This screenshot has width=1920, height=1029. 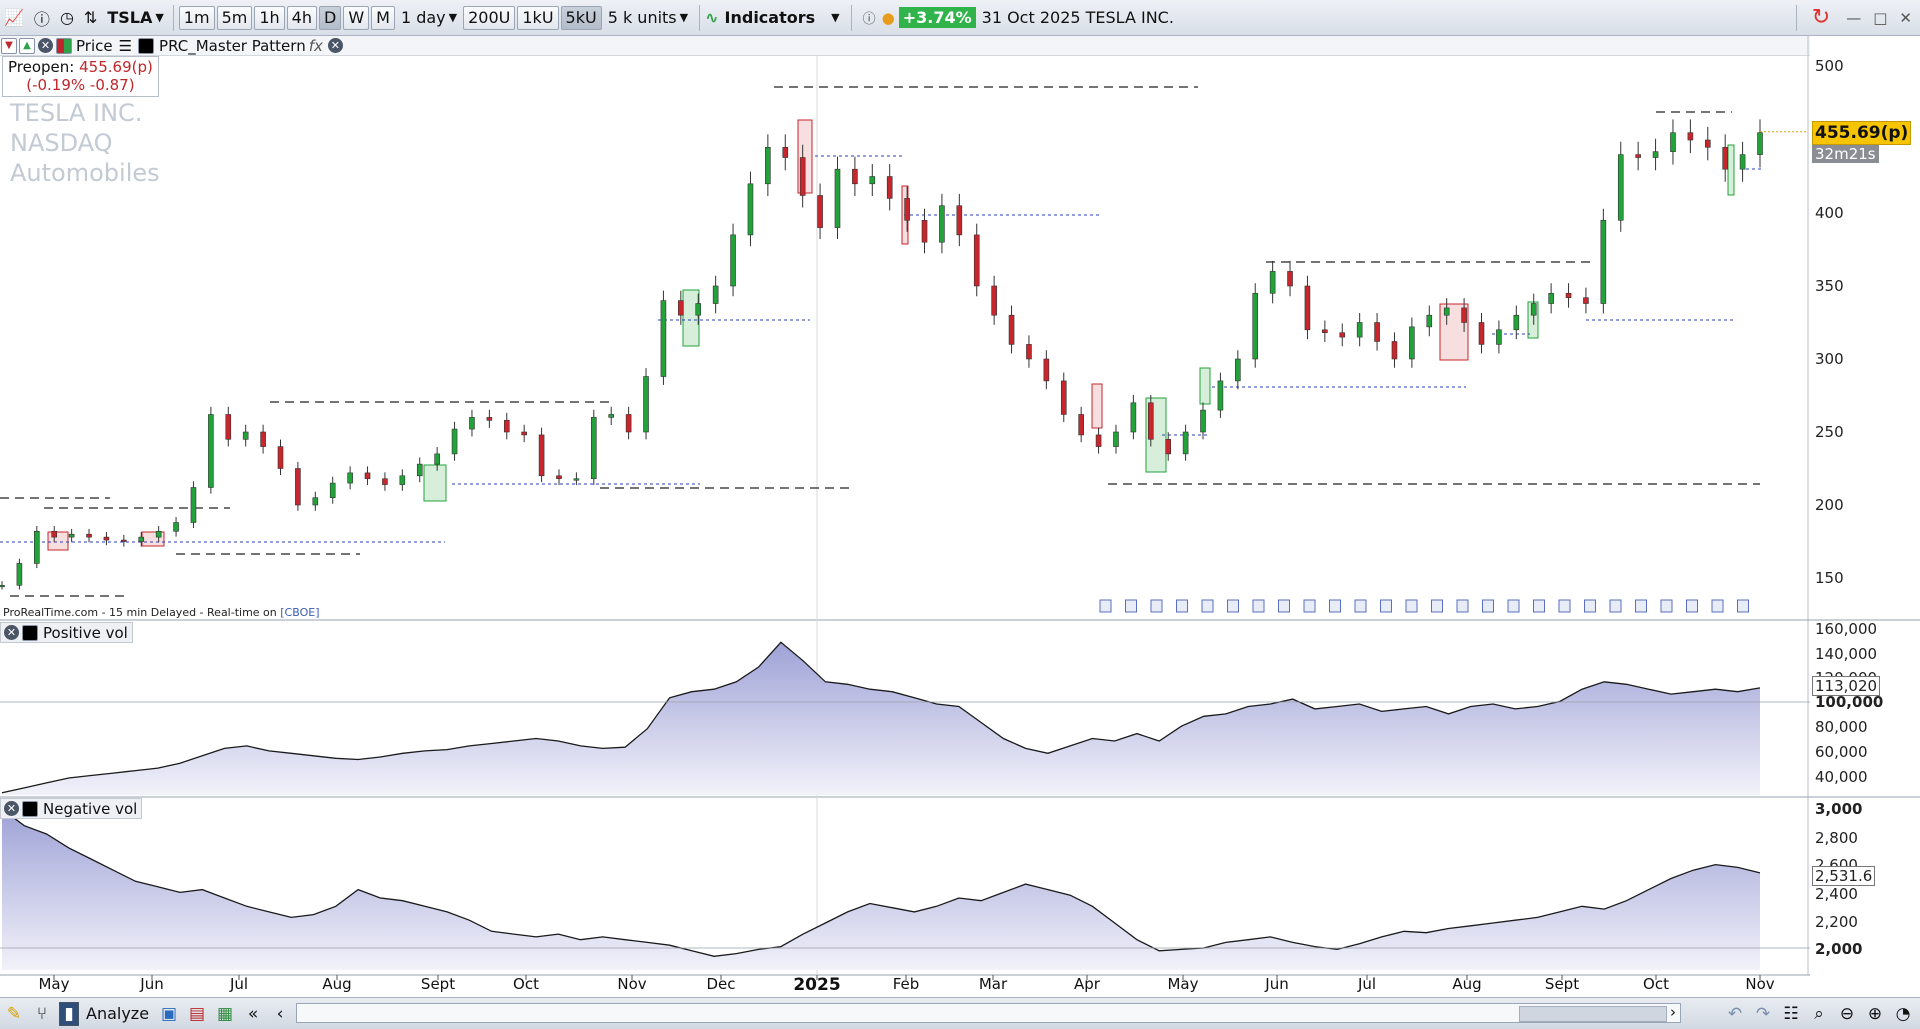 What do you see at coordinates (356, 17) in the screenshot?
I see `tf-button-w: W` at bounding box center [356, 17].